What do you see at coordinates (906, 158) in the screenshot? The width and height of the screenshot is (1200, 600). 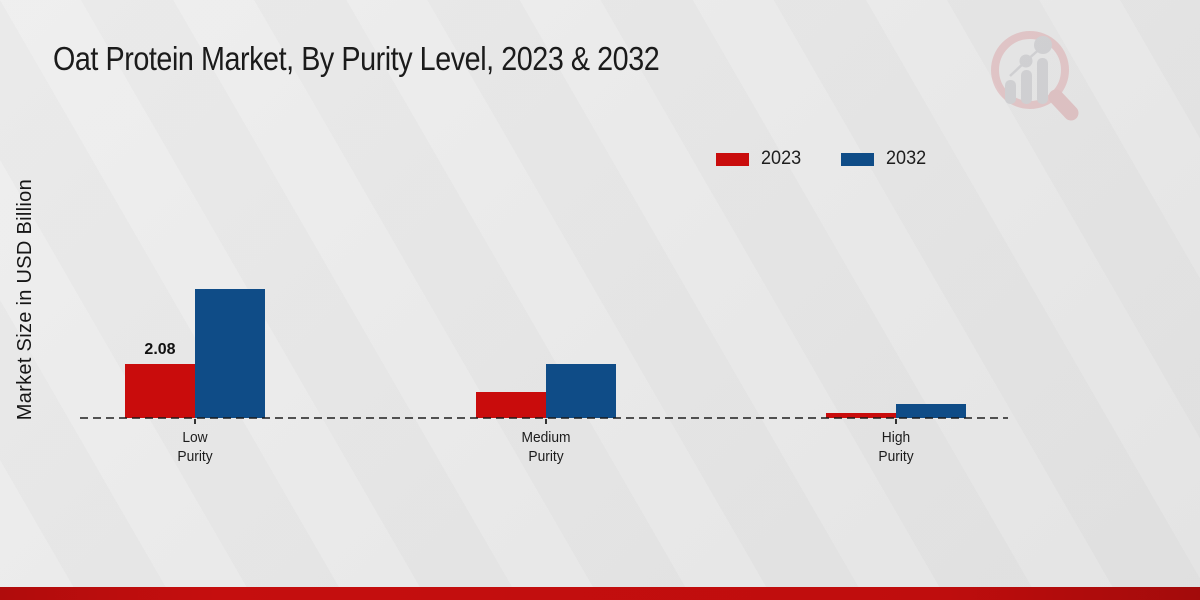 I see `legend-label: 2032` at bounding box center [906, 158].